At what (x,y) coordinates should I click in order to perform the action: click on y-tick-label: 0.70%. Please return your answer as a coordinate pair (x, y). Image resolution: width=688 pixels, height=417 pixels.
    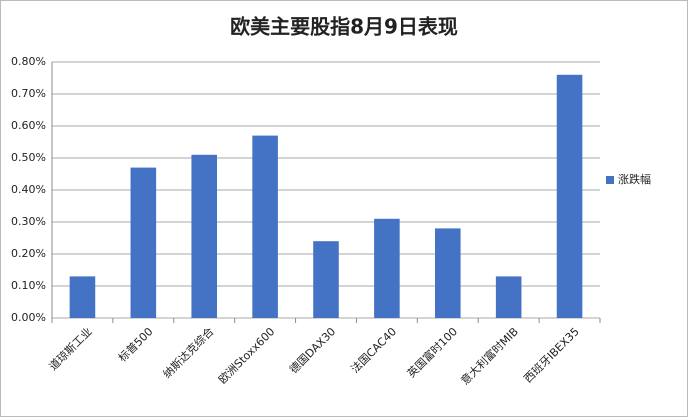
    Looking at the image, I should click on (28, 93).